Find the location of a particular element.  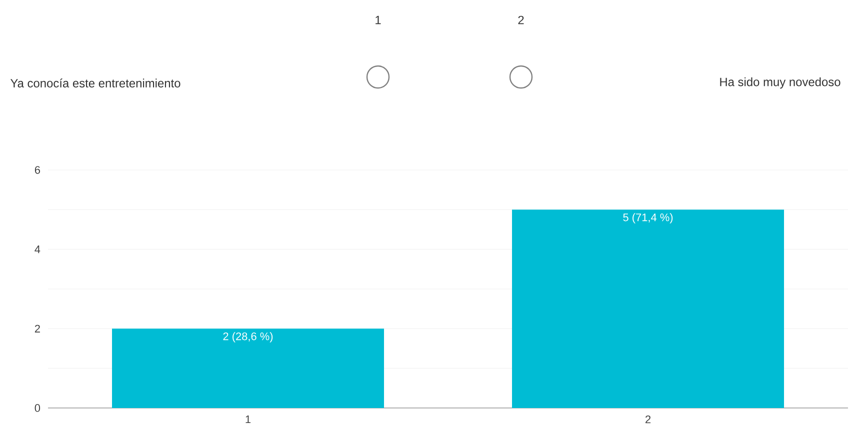

y-tick-label: 0 is located at coordinates (37, 408).